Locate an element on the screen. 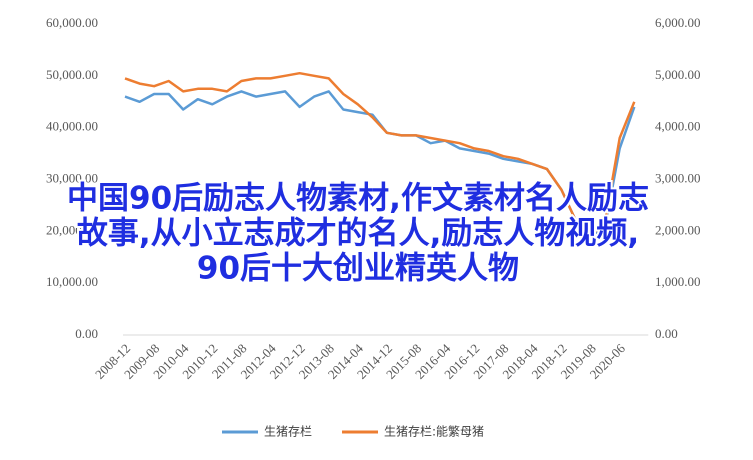 This screenshot has height=460, width=753. legend-label: 生猪存栏 is located at coordinates (288, 431).